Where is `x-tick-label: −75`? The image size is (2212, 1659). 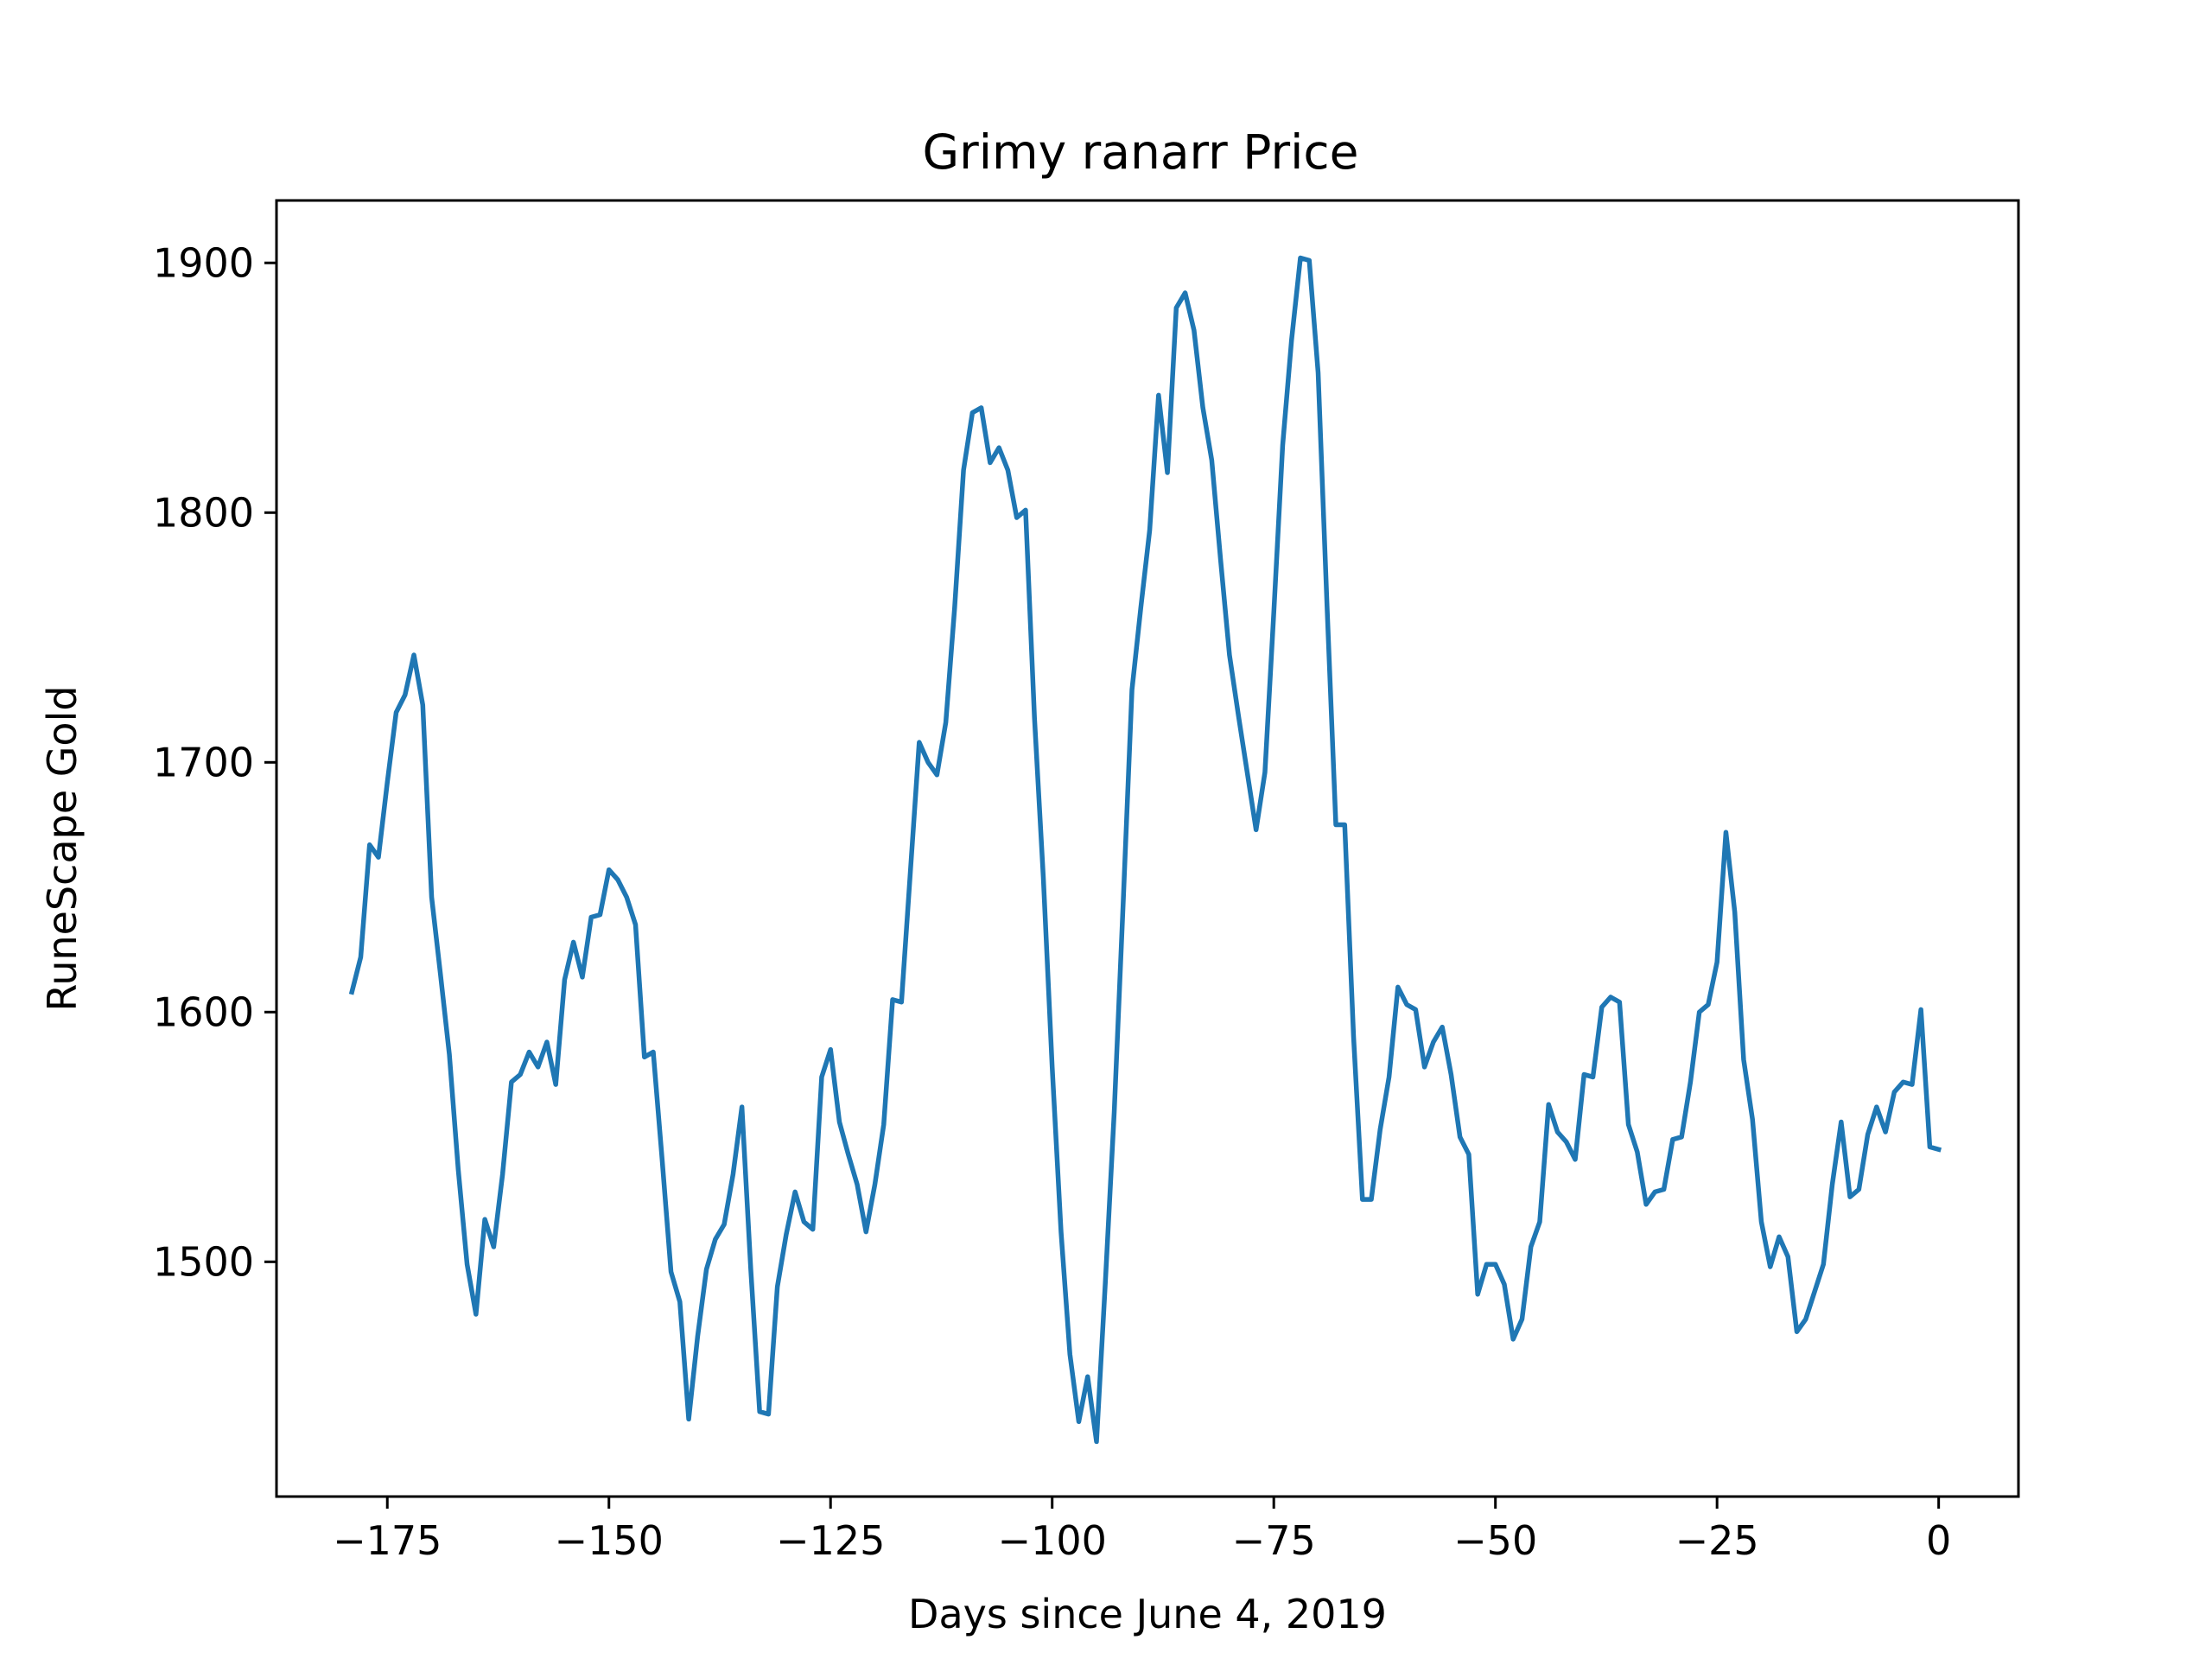
x-tick-label: −75 is located at coordinates (1274, 1540).